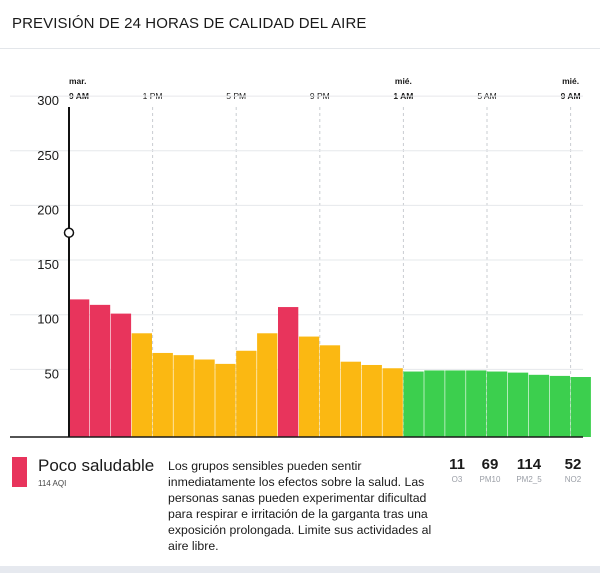 This screenshot has width=600, height=573. I want to click on pollutant-name: PM10, so click(490, 479).